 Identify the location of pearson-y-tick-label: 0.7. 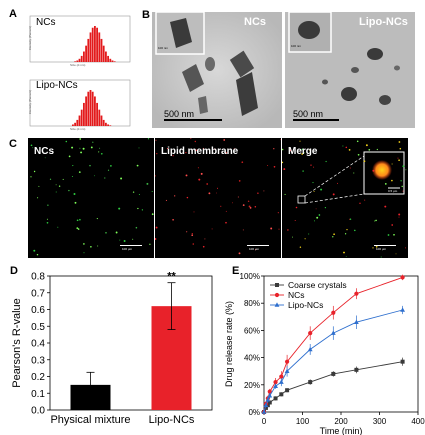
(38, 293).